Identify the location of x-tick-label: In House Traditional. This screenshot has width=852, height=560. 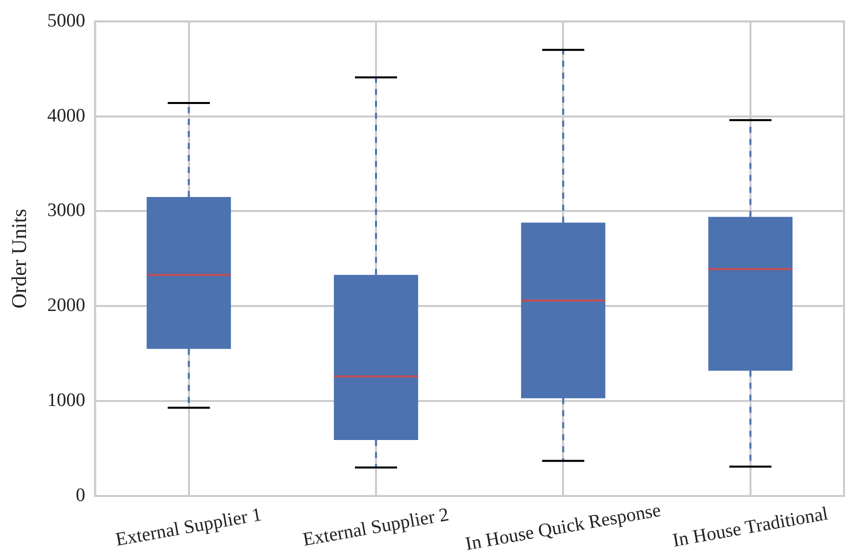
(750, 527).